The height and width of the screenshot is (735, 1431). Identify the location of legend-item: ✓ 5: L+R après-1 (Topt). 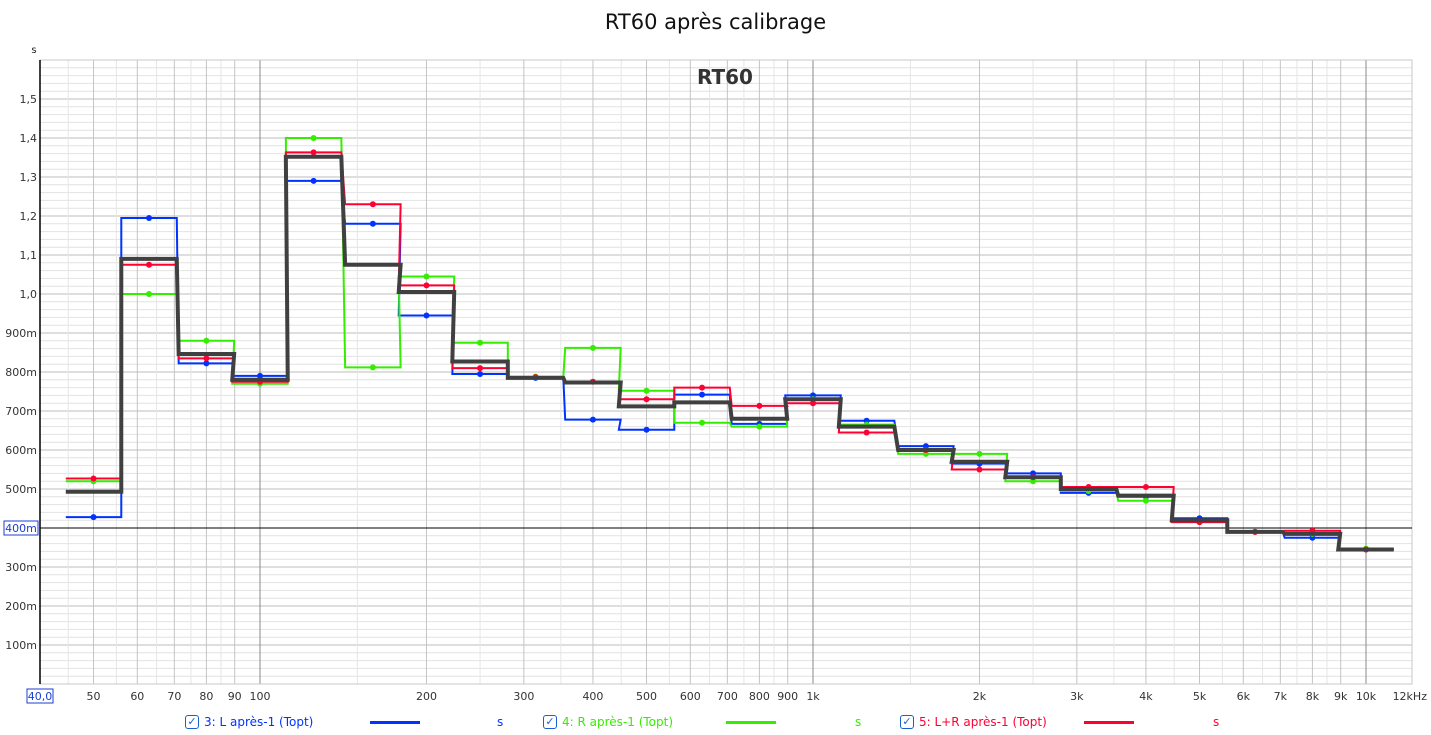
(973, 722).